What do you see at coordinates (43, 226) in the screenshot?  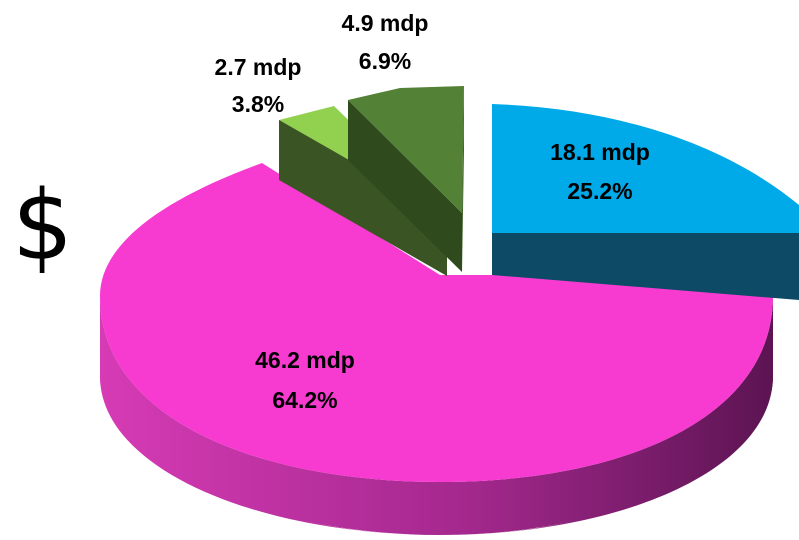 I see `currency-symbol: $` at bounding box center [43, 226].